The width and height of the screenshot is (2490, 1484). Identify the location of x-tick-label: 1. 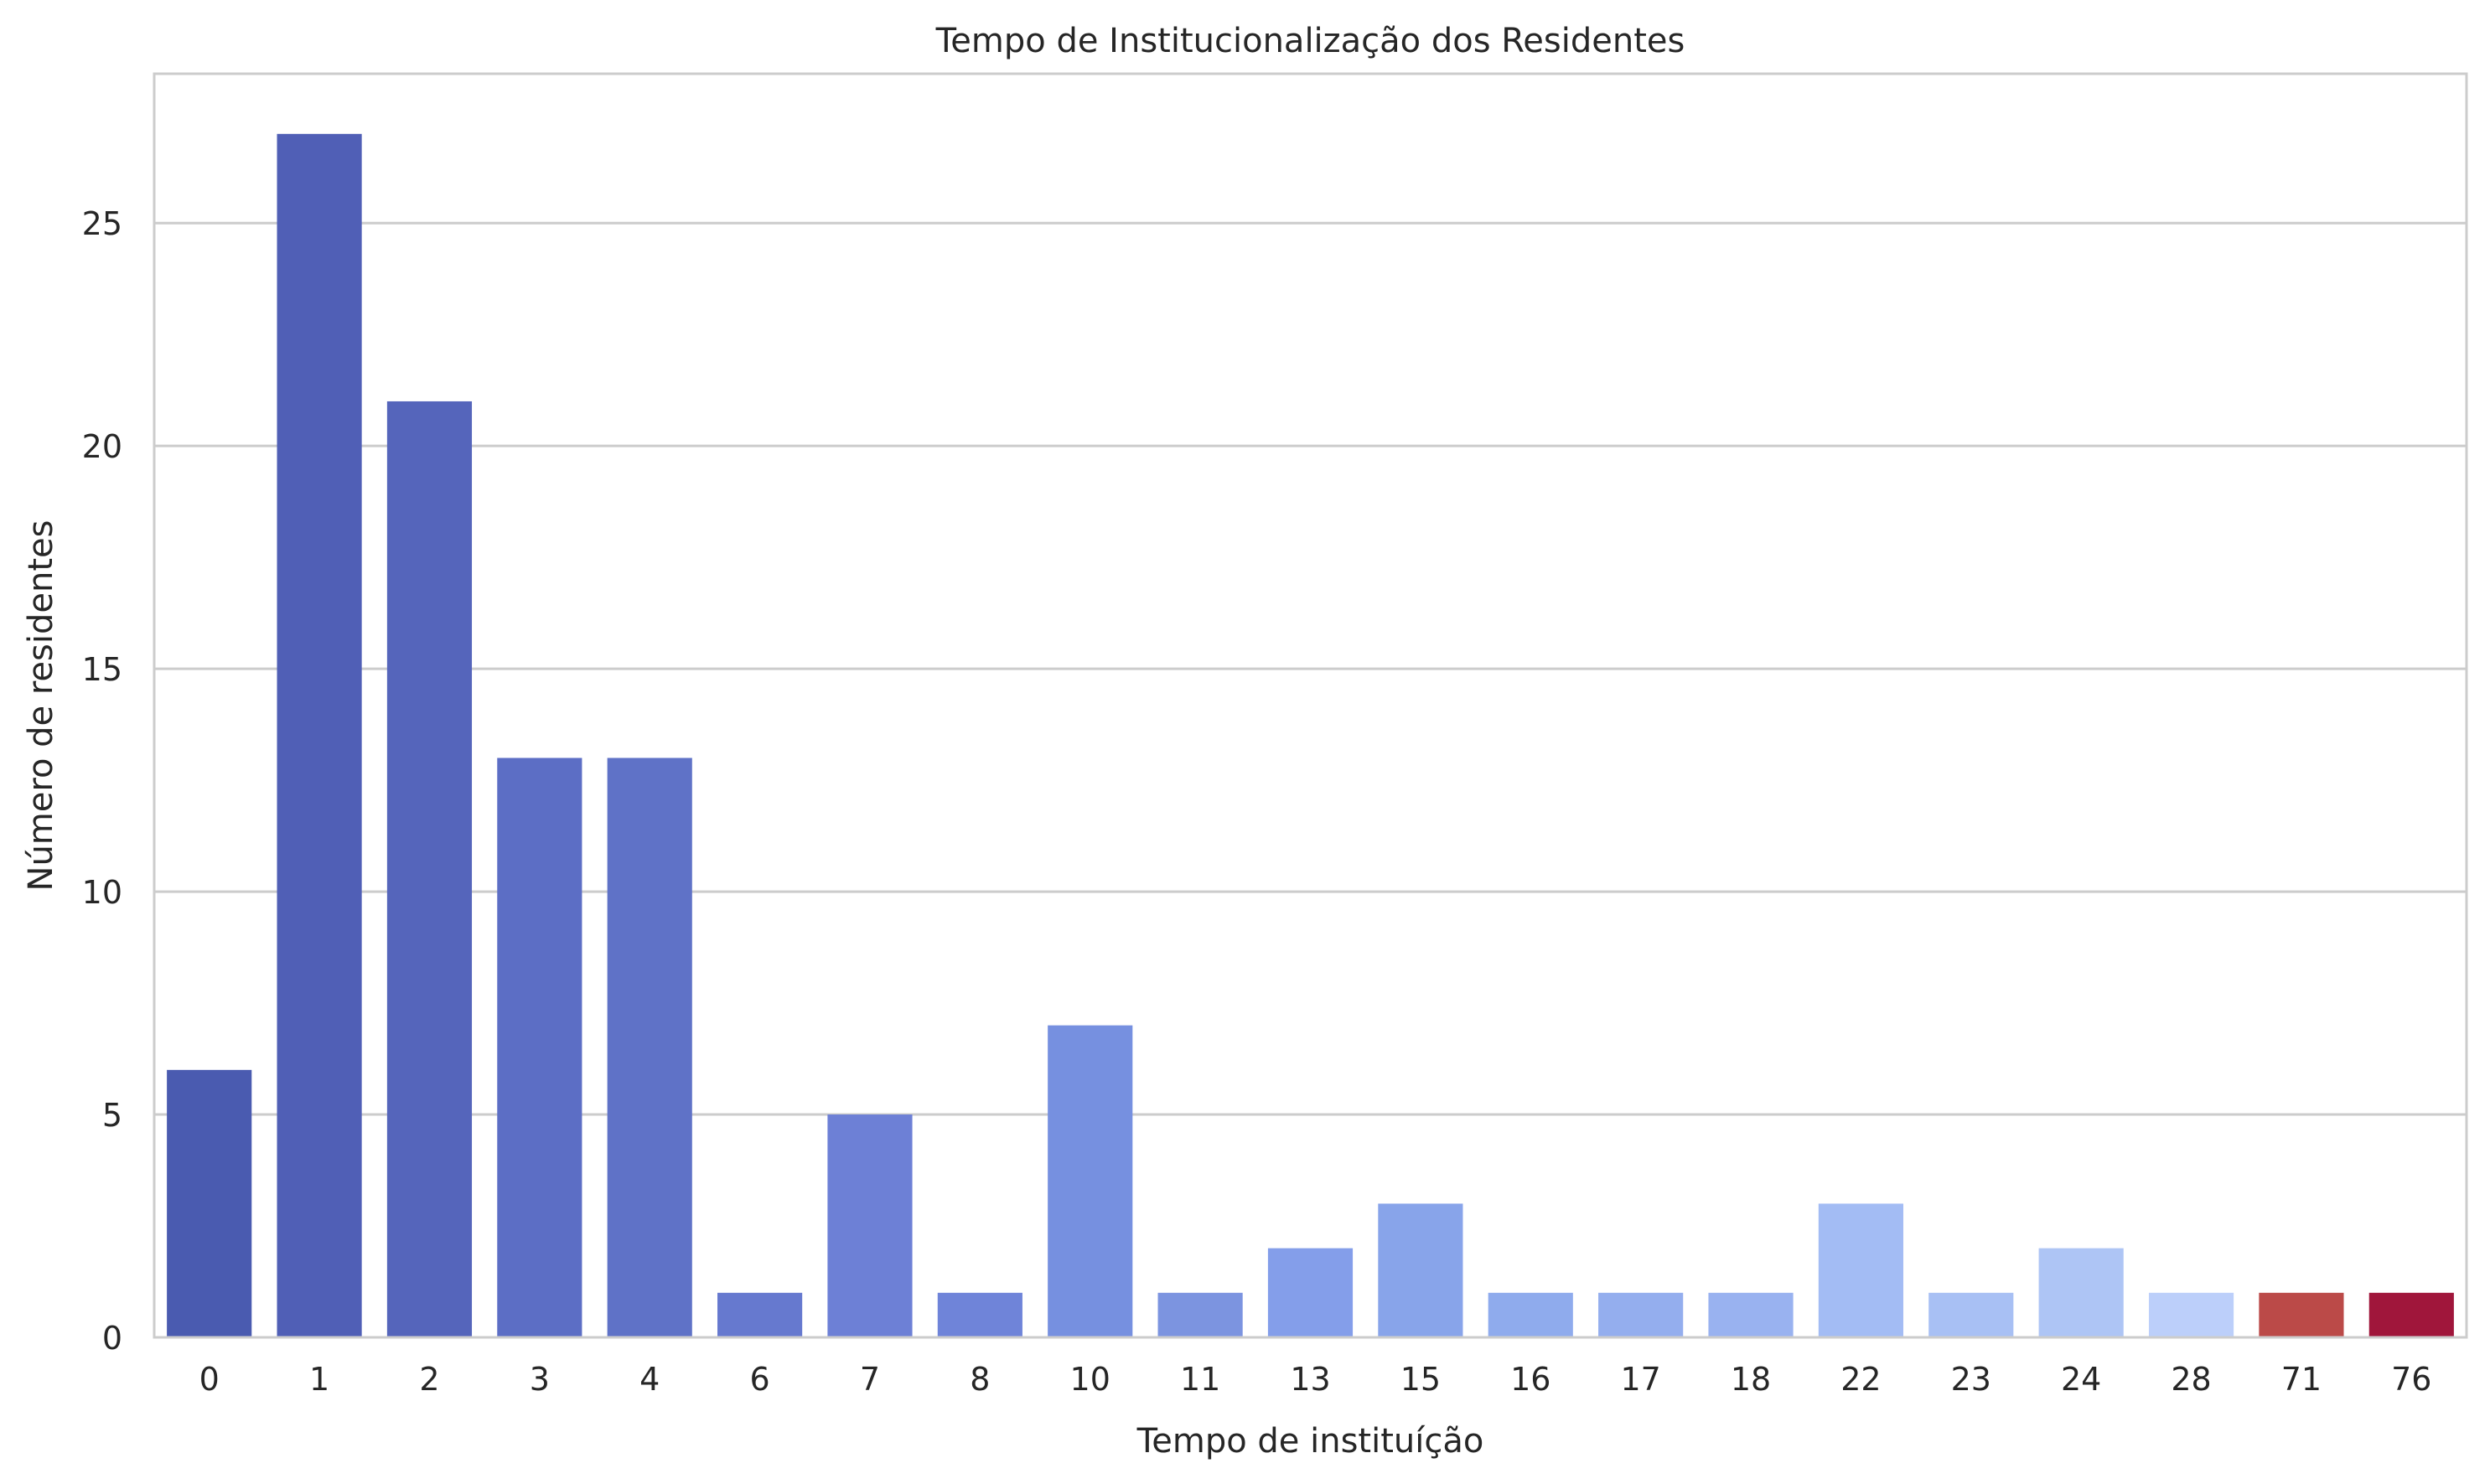
(319, 1379).